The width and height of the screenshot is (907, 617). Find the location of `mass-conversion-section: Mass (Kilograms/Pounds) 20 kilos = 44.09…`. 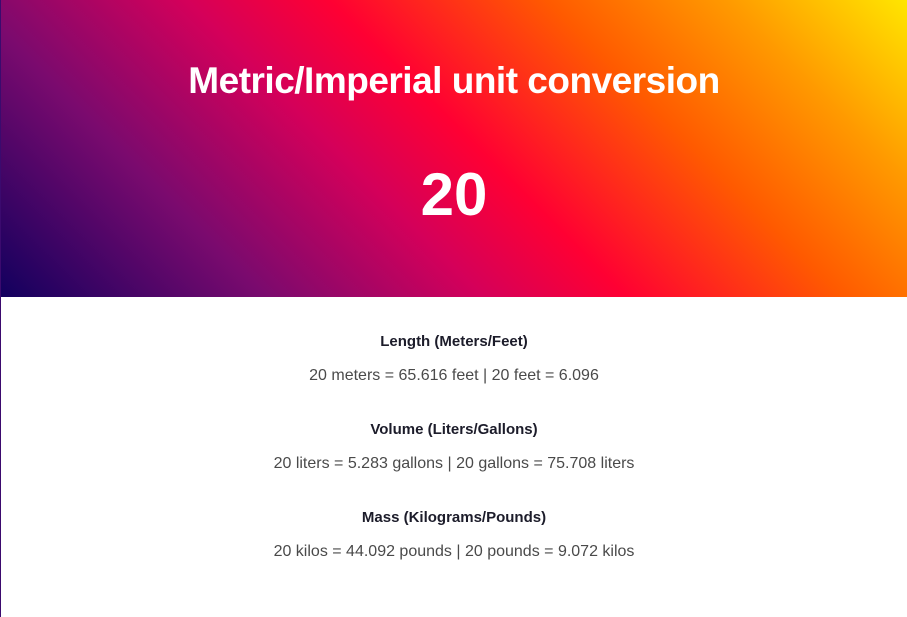

mass-conversion-section: Mass (Kilograms/Pounds) 20 kilos = 44.09… is located at coordinates (454, 535).